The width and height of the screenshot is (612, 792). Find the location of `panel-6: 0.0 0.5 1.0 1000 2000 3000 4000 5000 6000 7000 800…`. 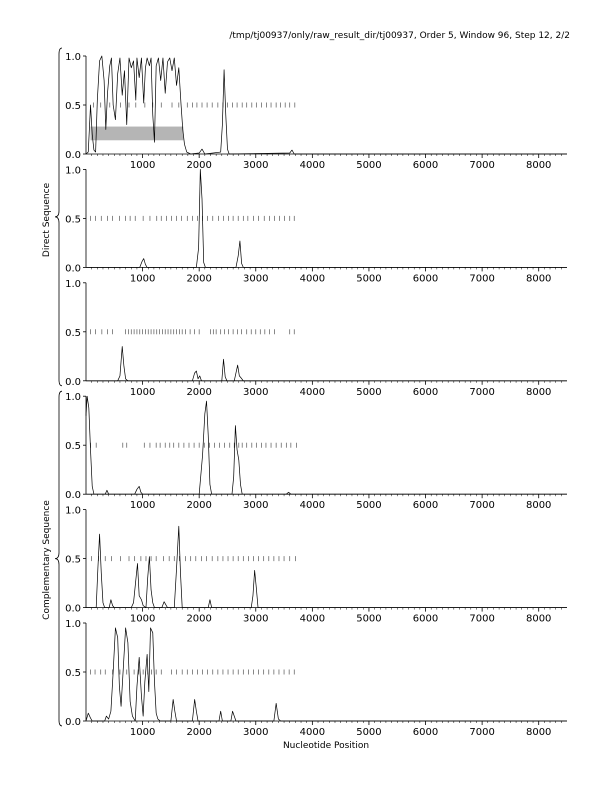

panel-6: 0.0 0.5 1.0 1000 2000 3000 4000 5000 6000 7000 800… is located at coordinates (316, 678).